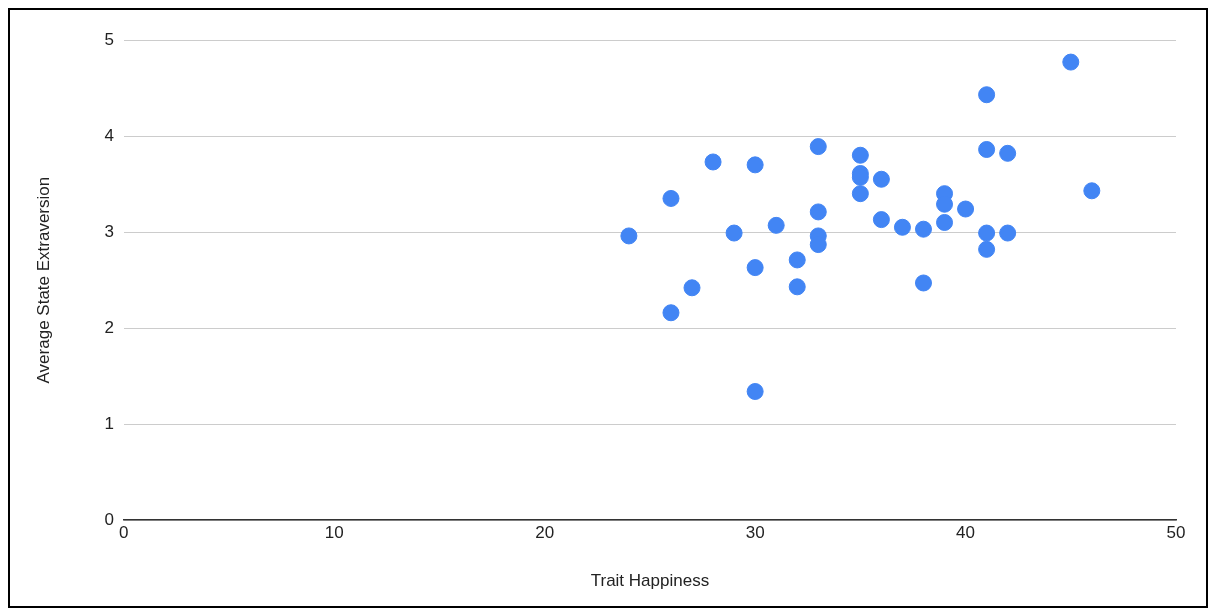 The image size is (1218, 616). Describe the element at coordinates (334, 533) in the screenshot. I see `x-tick-label: 10` at that location.